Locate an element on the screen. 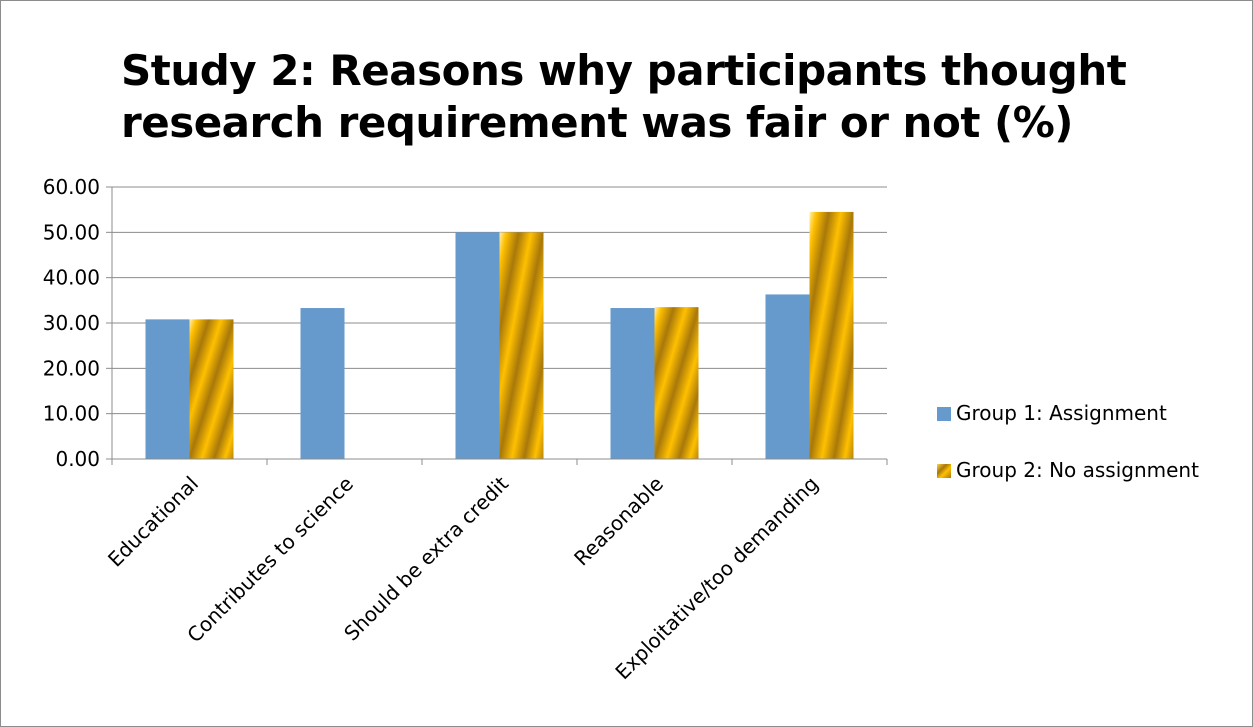 The image size is (1253, 727). legend-label-group-1: Group 1: Assignment is located at coordinates (1061, 413).